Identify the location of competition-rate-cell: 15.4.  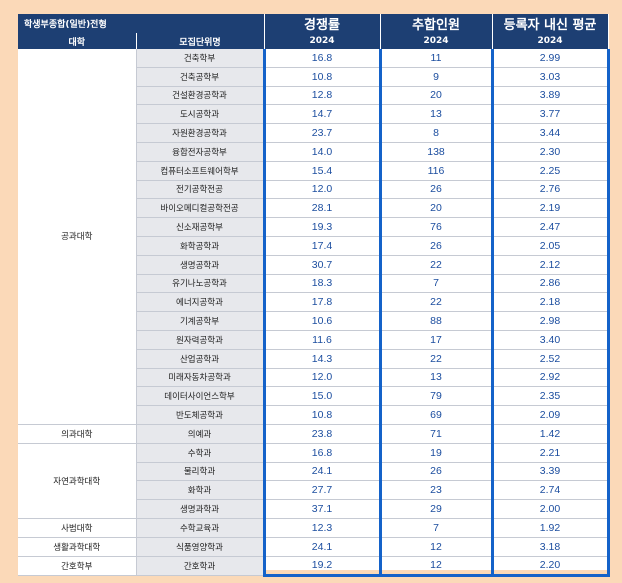
(321, 171).